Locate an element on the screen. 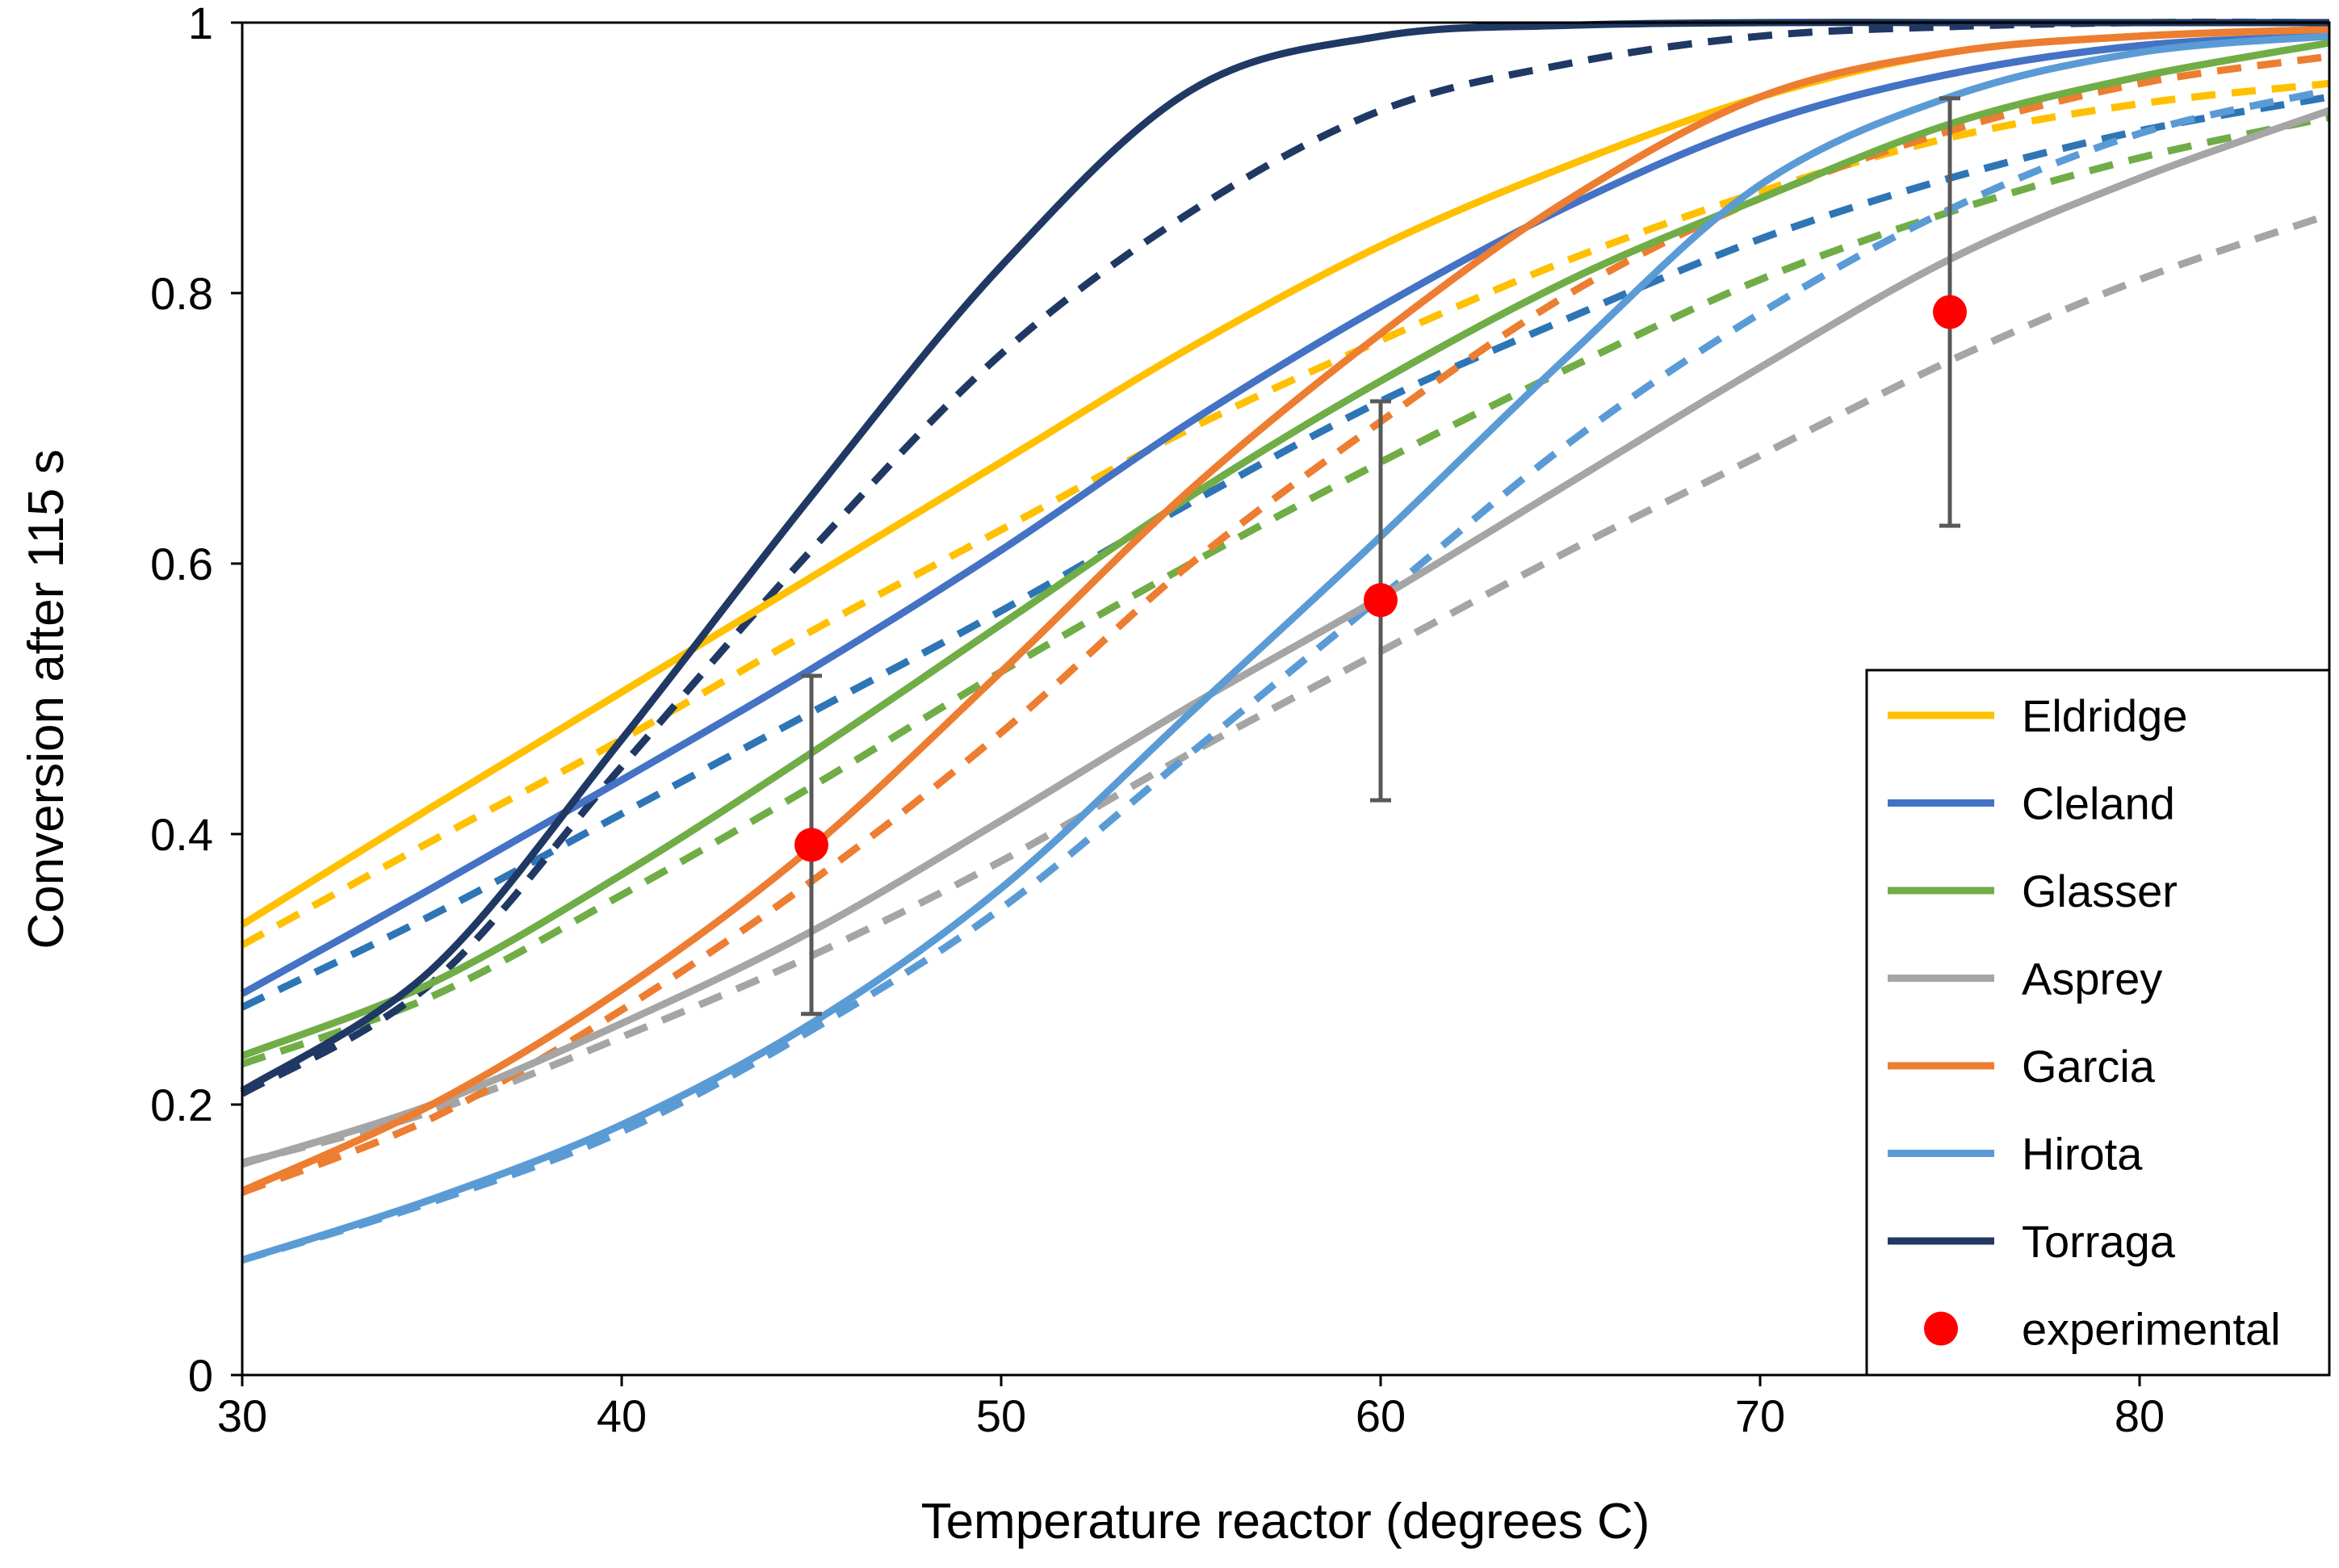 This screenshot has width=2339, height=1568. y-tick-label: 0.4 is located at coordinates (181, 834).